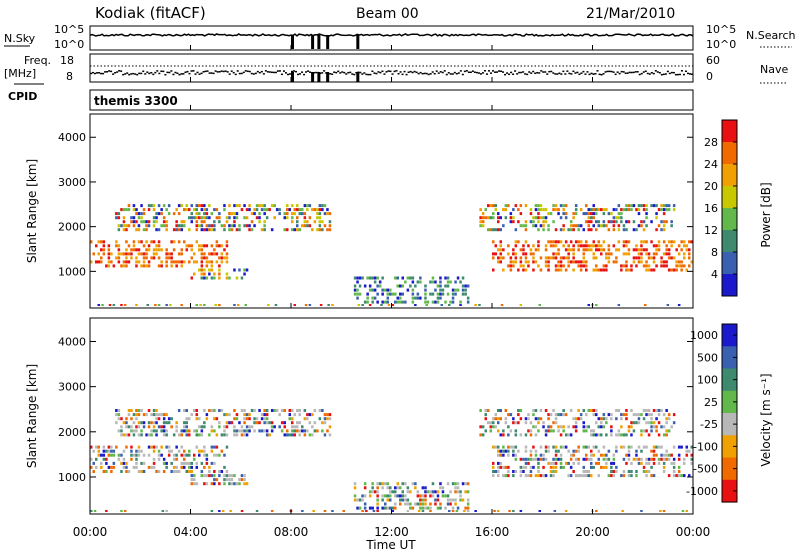  What do you see at coordinates (766, 214) in the screenshot?
I see `power-colorbar-label: Power [dB]` at bounding box center [766, 214].